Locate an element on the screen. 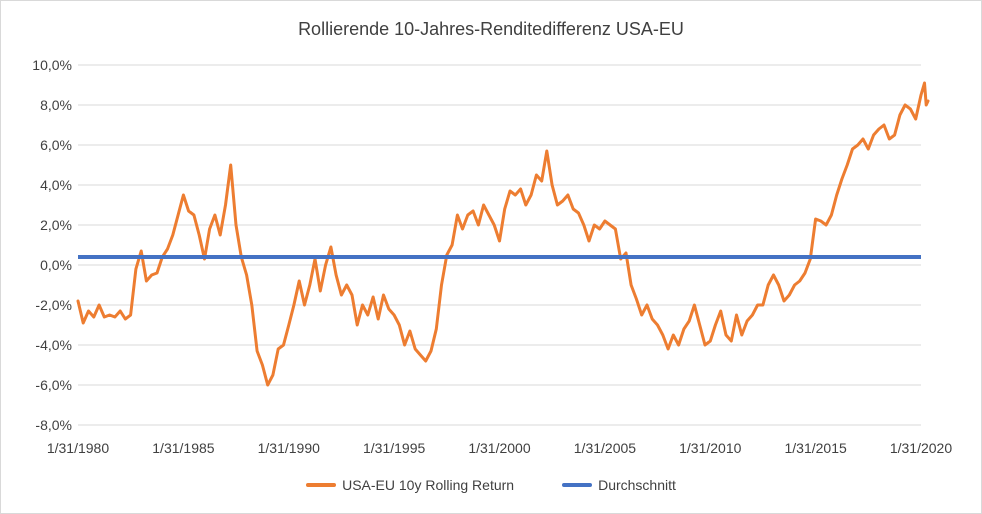 The width and height of the screenshot is (982, 514). legend-item-average: Durchschnitt is located at coordinates (619, 485).